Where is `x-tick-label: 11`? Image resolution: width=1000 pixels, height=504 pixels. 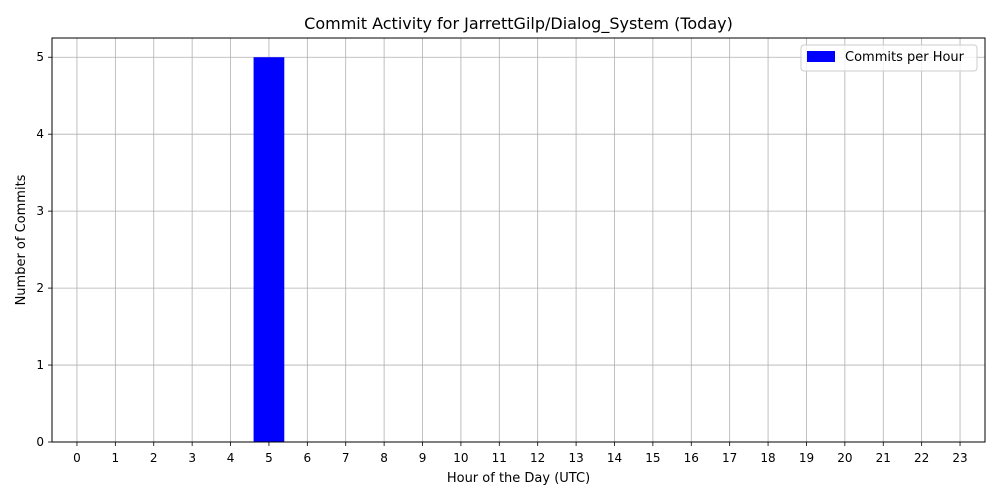 x-tick-label: 11 is located at coordinates (499, 458).